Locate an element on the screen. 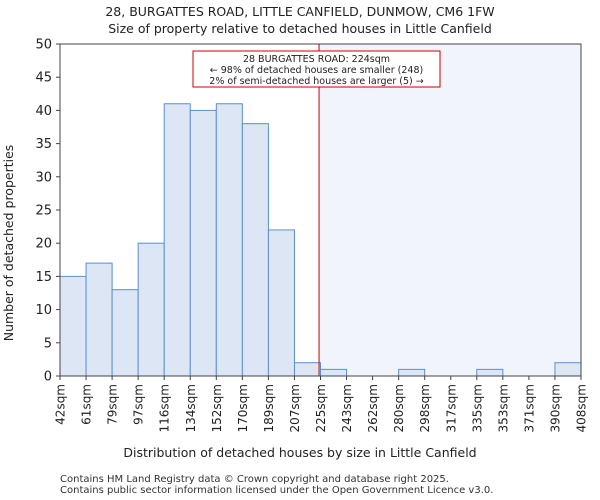  x-tick-label: 298sqm is located at coordinates (425, 408).